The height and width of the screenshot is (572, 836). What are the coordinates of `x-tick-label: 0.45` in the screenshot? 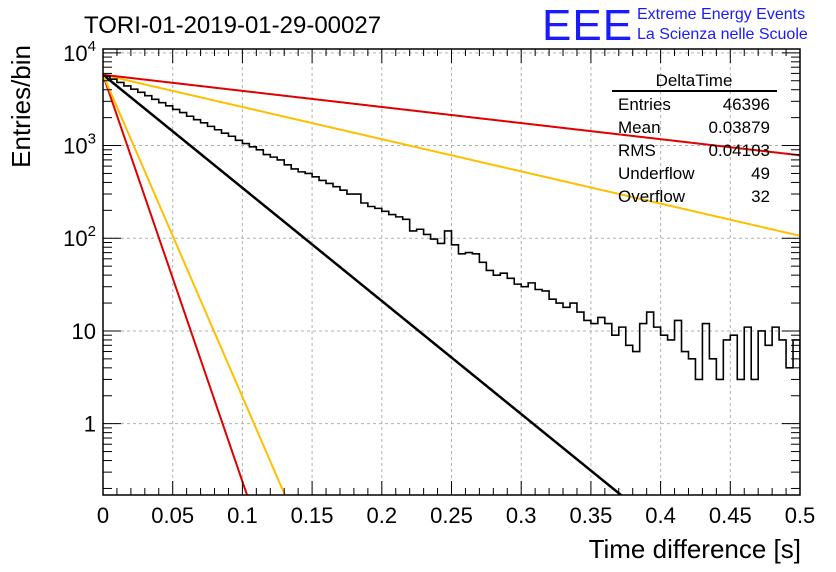 It's located at (730, 515).